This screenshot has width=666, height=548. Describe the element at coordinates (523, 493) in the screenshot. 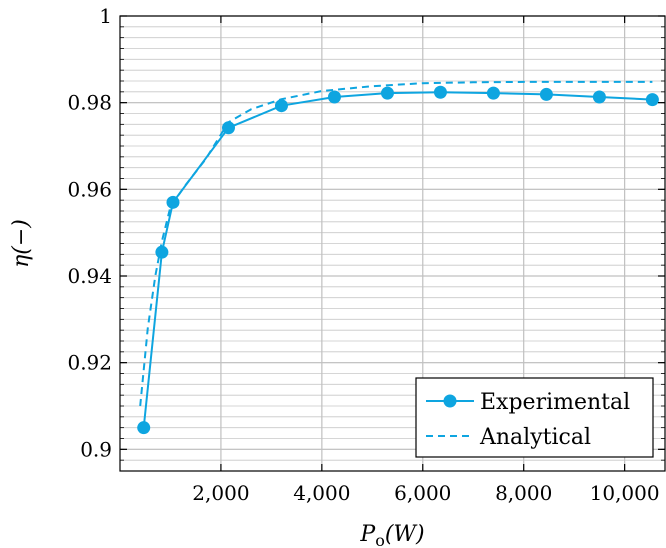

I see `x-tick-label: 8,000` at that location.